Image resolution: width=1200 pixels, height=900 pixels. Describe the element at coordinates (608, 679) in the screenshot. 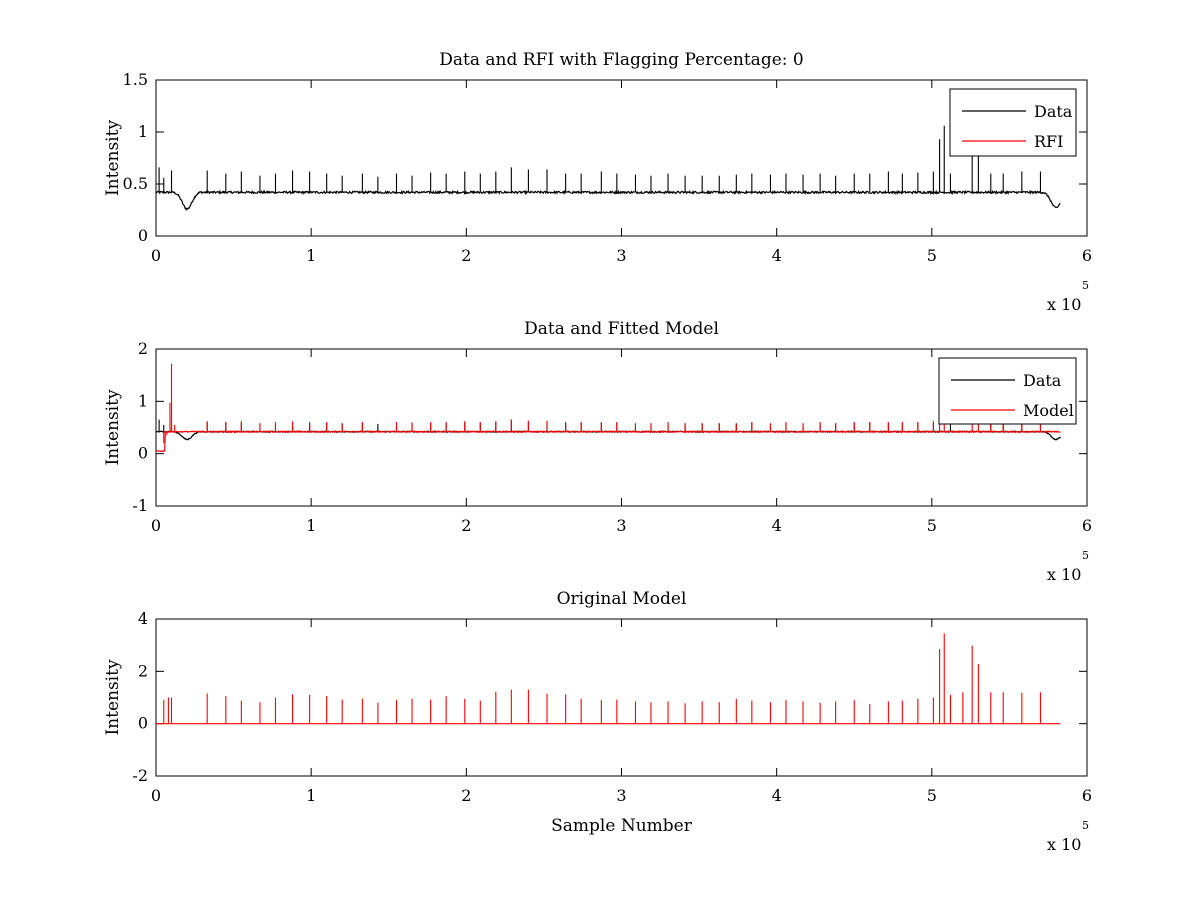

I see `series-model` at that location.